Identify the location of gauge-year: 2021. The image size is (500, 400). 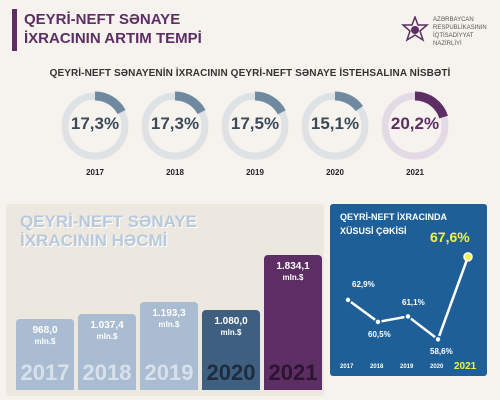
(415, 172).